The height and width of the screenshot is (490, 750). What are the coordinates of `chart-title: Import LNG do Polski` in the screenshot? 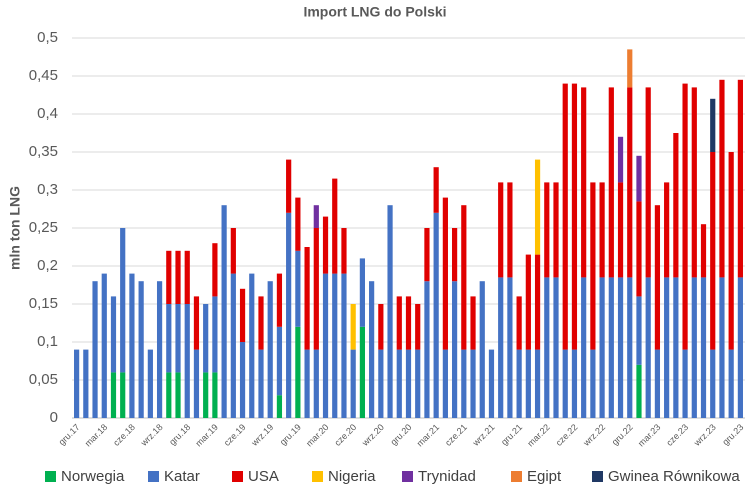 It's located at (374, 12).